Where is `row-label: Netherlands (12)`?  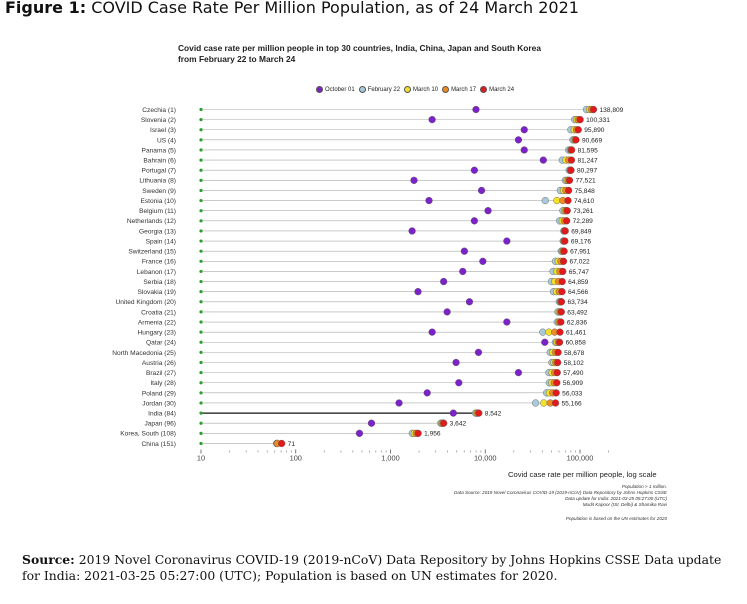 row-label: Netherlands (12) is located at coordinates (151, 221).